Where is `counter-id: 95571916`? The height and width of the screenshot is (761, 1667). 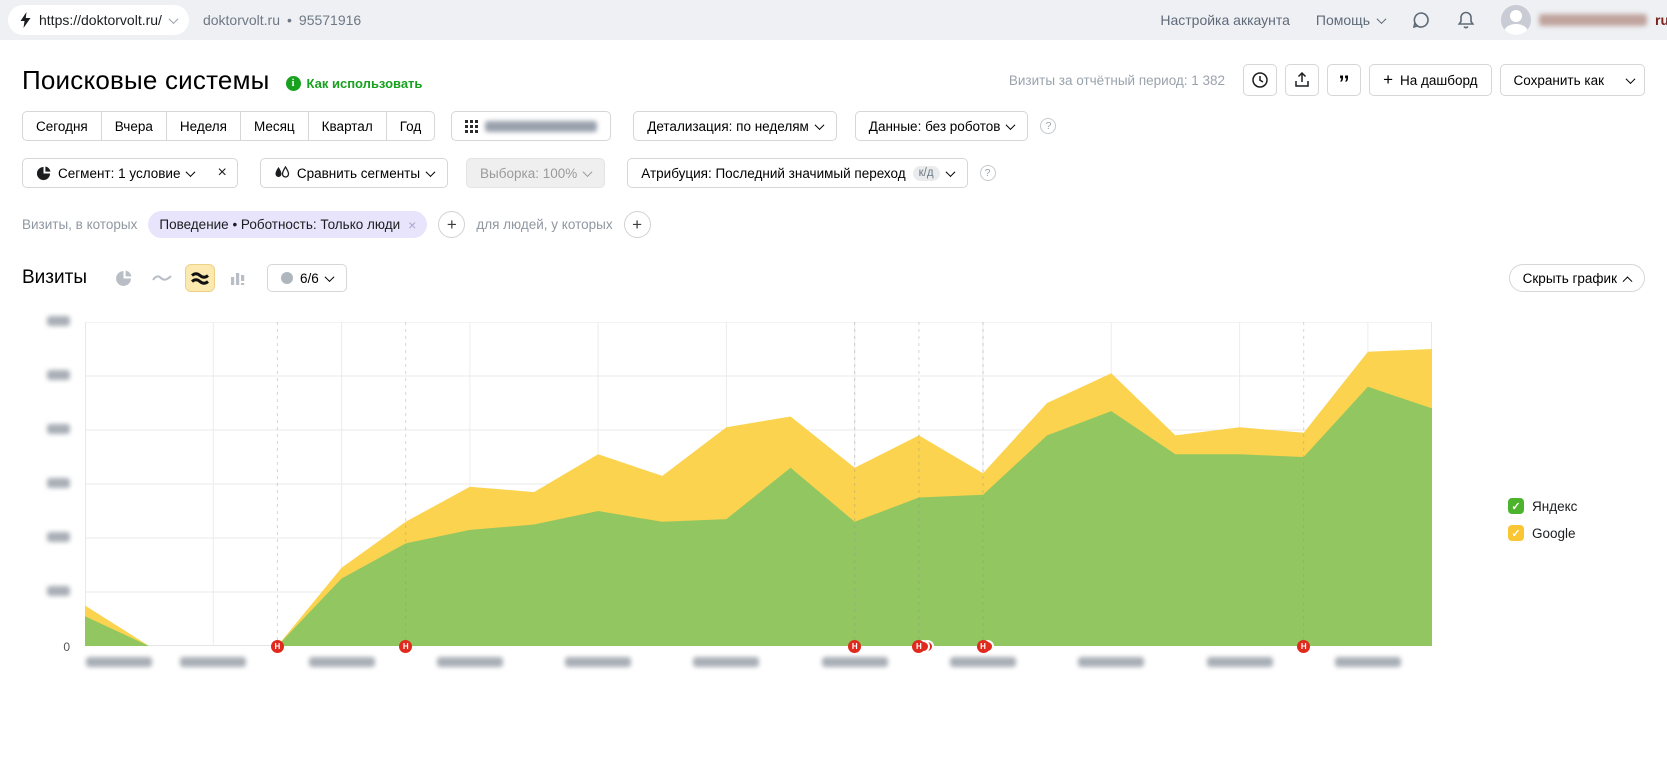
counter-id: 95571916 is located at coordinates (330, 20).